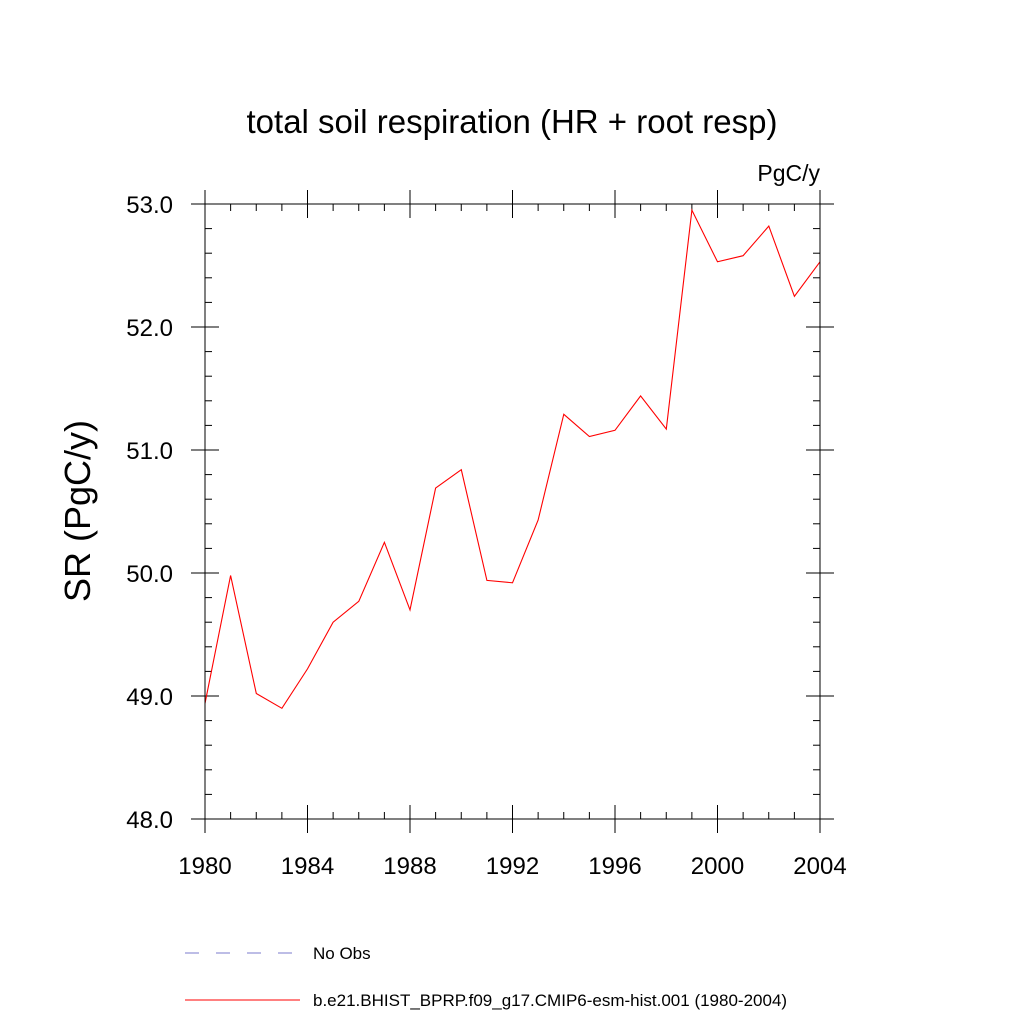 This screenshot has height=1024, width=1024. Describe the element at coordinates (149, 574) in the screenshot. I see `y-tick-label: 50.0` at that location.